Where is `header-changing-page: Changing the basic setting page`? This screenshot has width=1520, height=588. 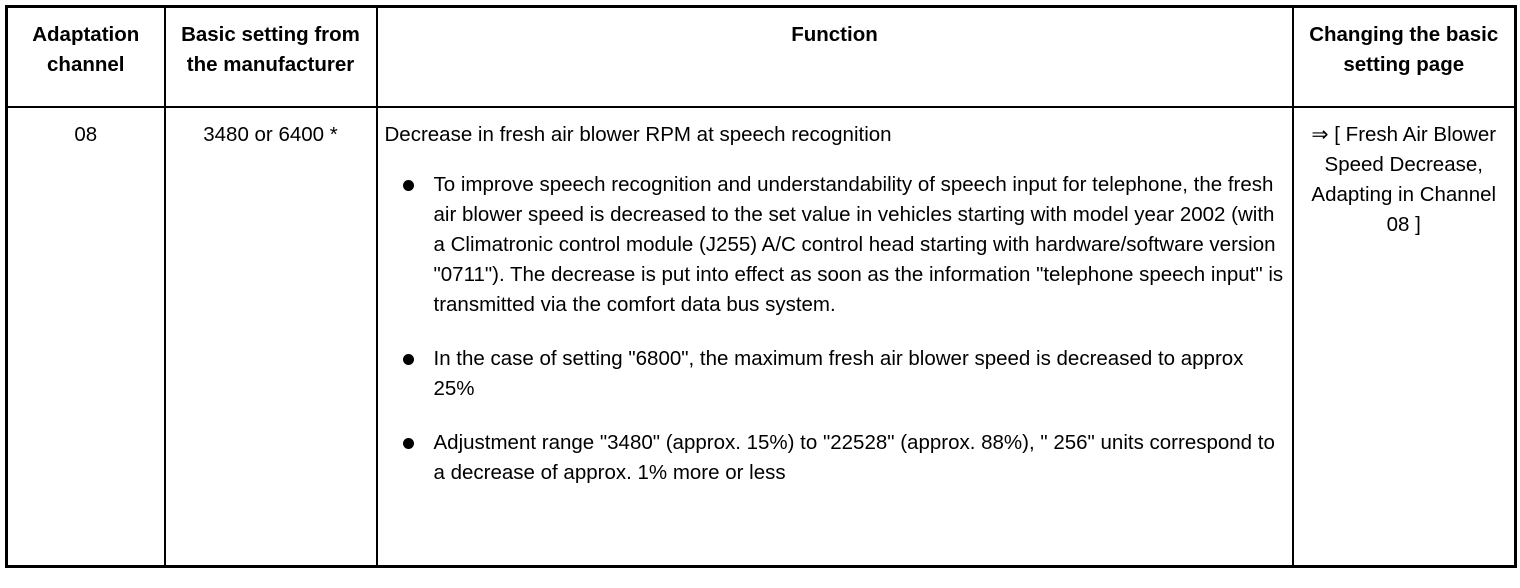 header-changing-page: Changing the basic setting page is located at coordinates (1404, 56).